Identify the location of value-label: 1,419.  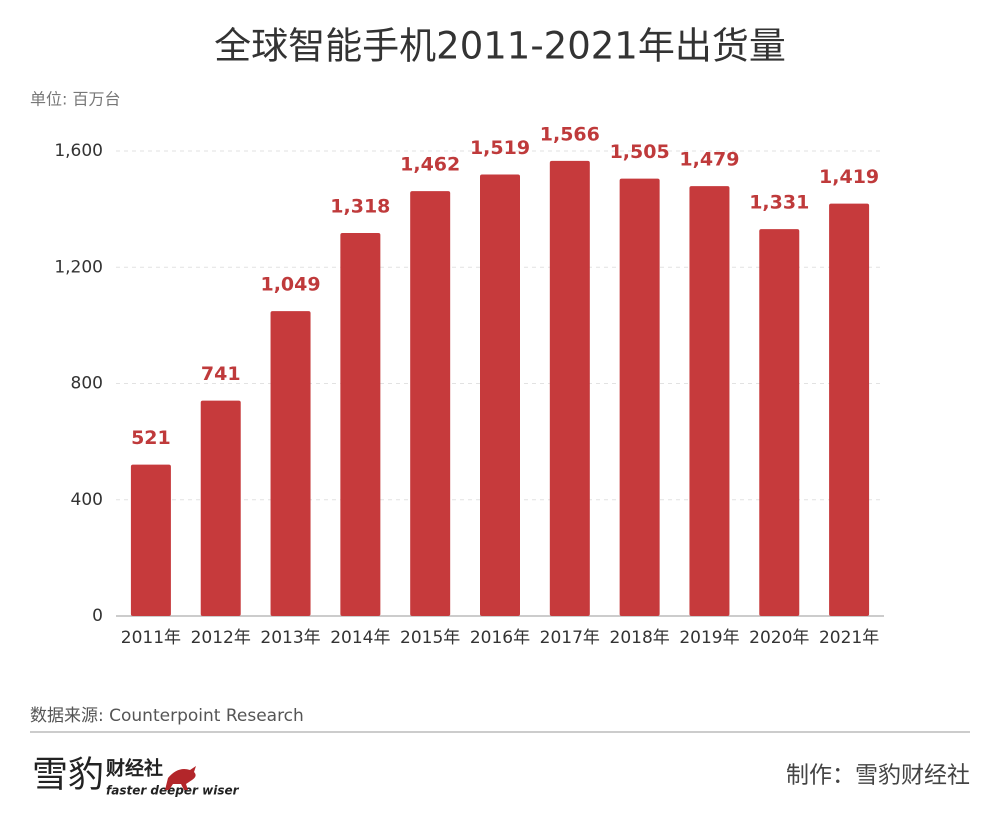
(849, 177).